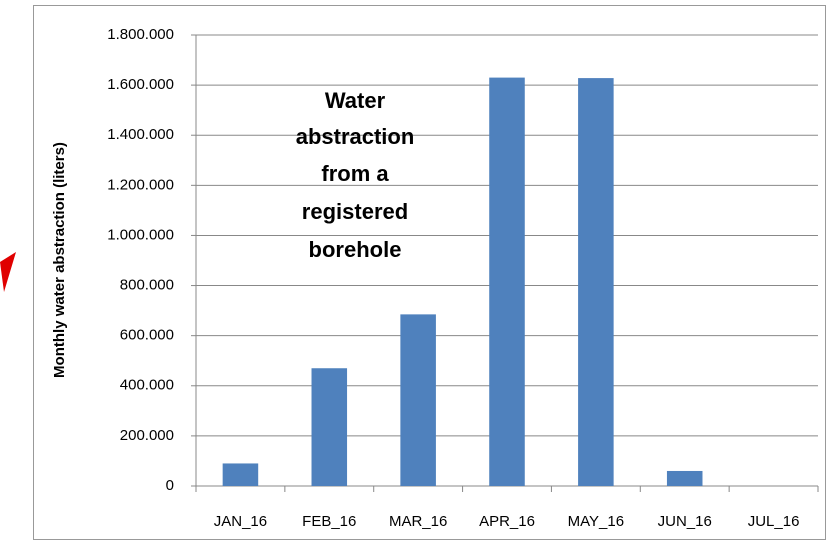  What do you see at coordinates (140, 34) in the screenshot?
I see `y-tick-label: 1.800.000` at bounding box center [140, 34].